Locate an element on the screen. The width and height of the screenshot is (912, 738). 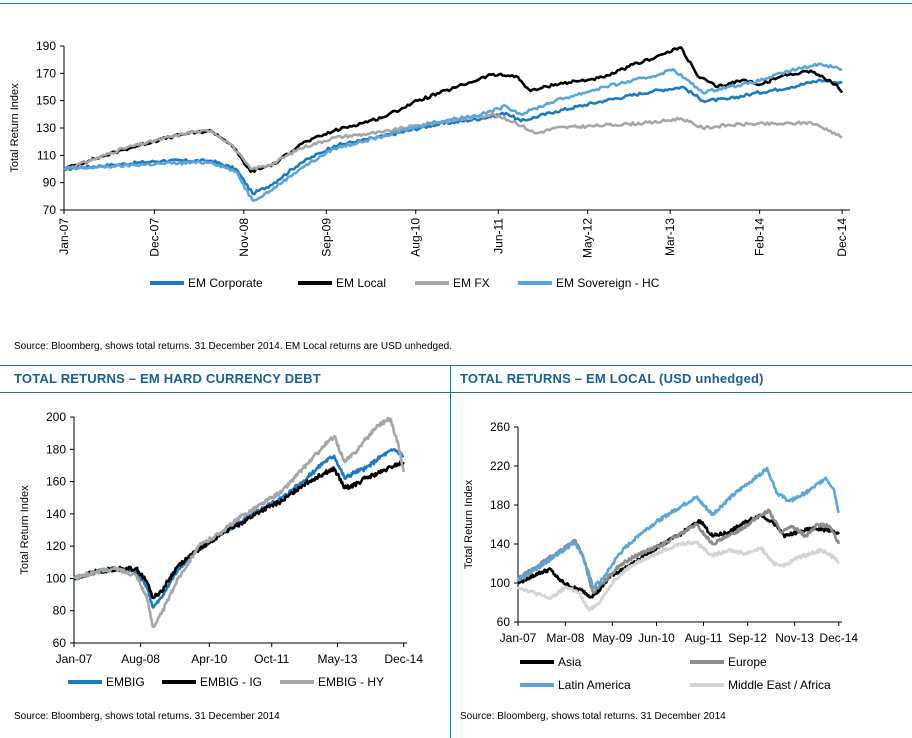
x-tick-label: Sep-12 is located at coordinates (747, 638).